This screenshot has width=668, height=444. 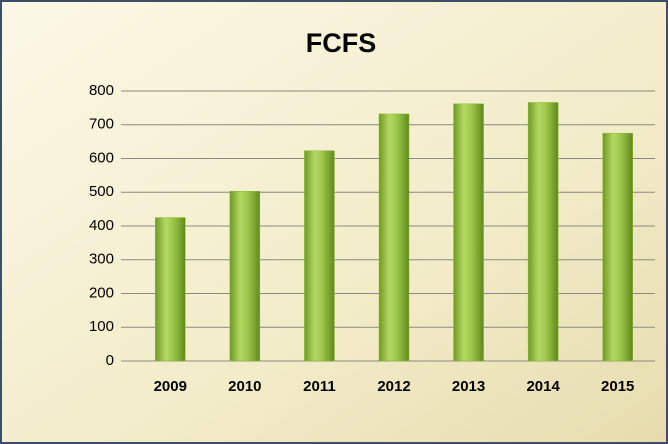 What do you see at coordinates (393, 386) in the screenshot?
I see `x-tick-label: 2012` at bounding box center [393, 386].